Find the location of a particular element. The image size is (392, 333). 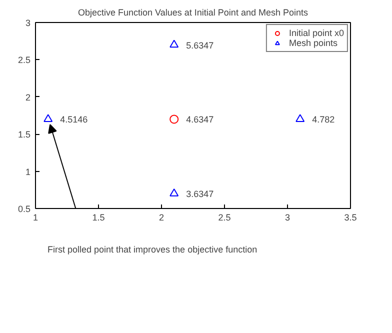

x-tick-label: 1.5 is located at coordinates (98, 217).